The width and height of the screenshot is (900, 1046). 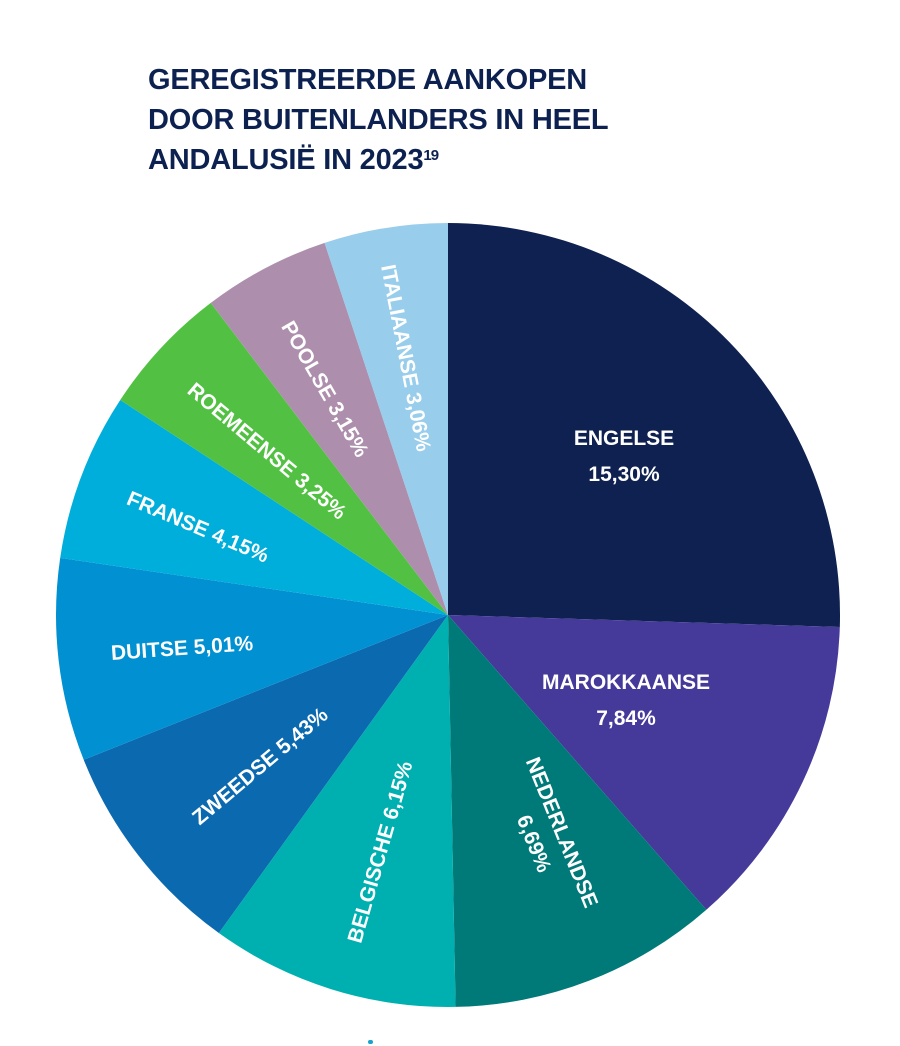 What do you see at coordinates (431, 155) in the screenshot?
I see `footnote-reference: 19` at bounding box center [431, 155].